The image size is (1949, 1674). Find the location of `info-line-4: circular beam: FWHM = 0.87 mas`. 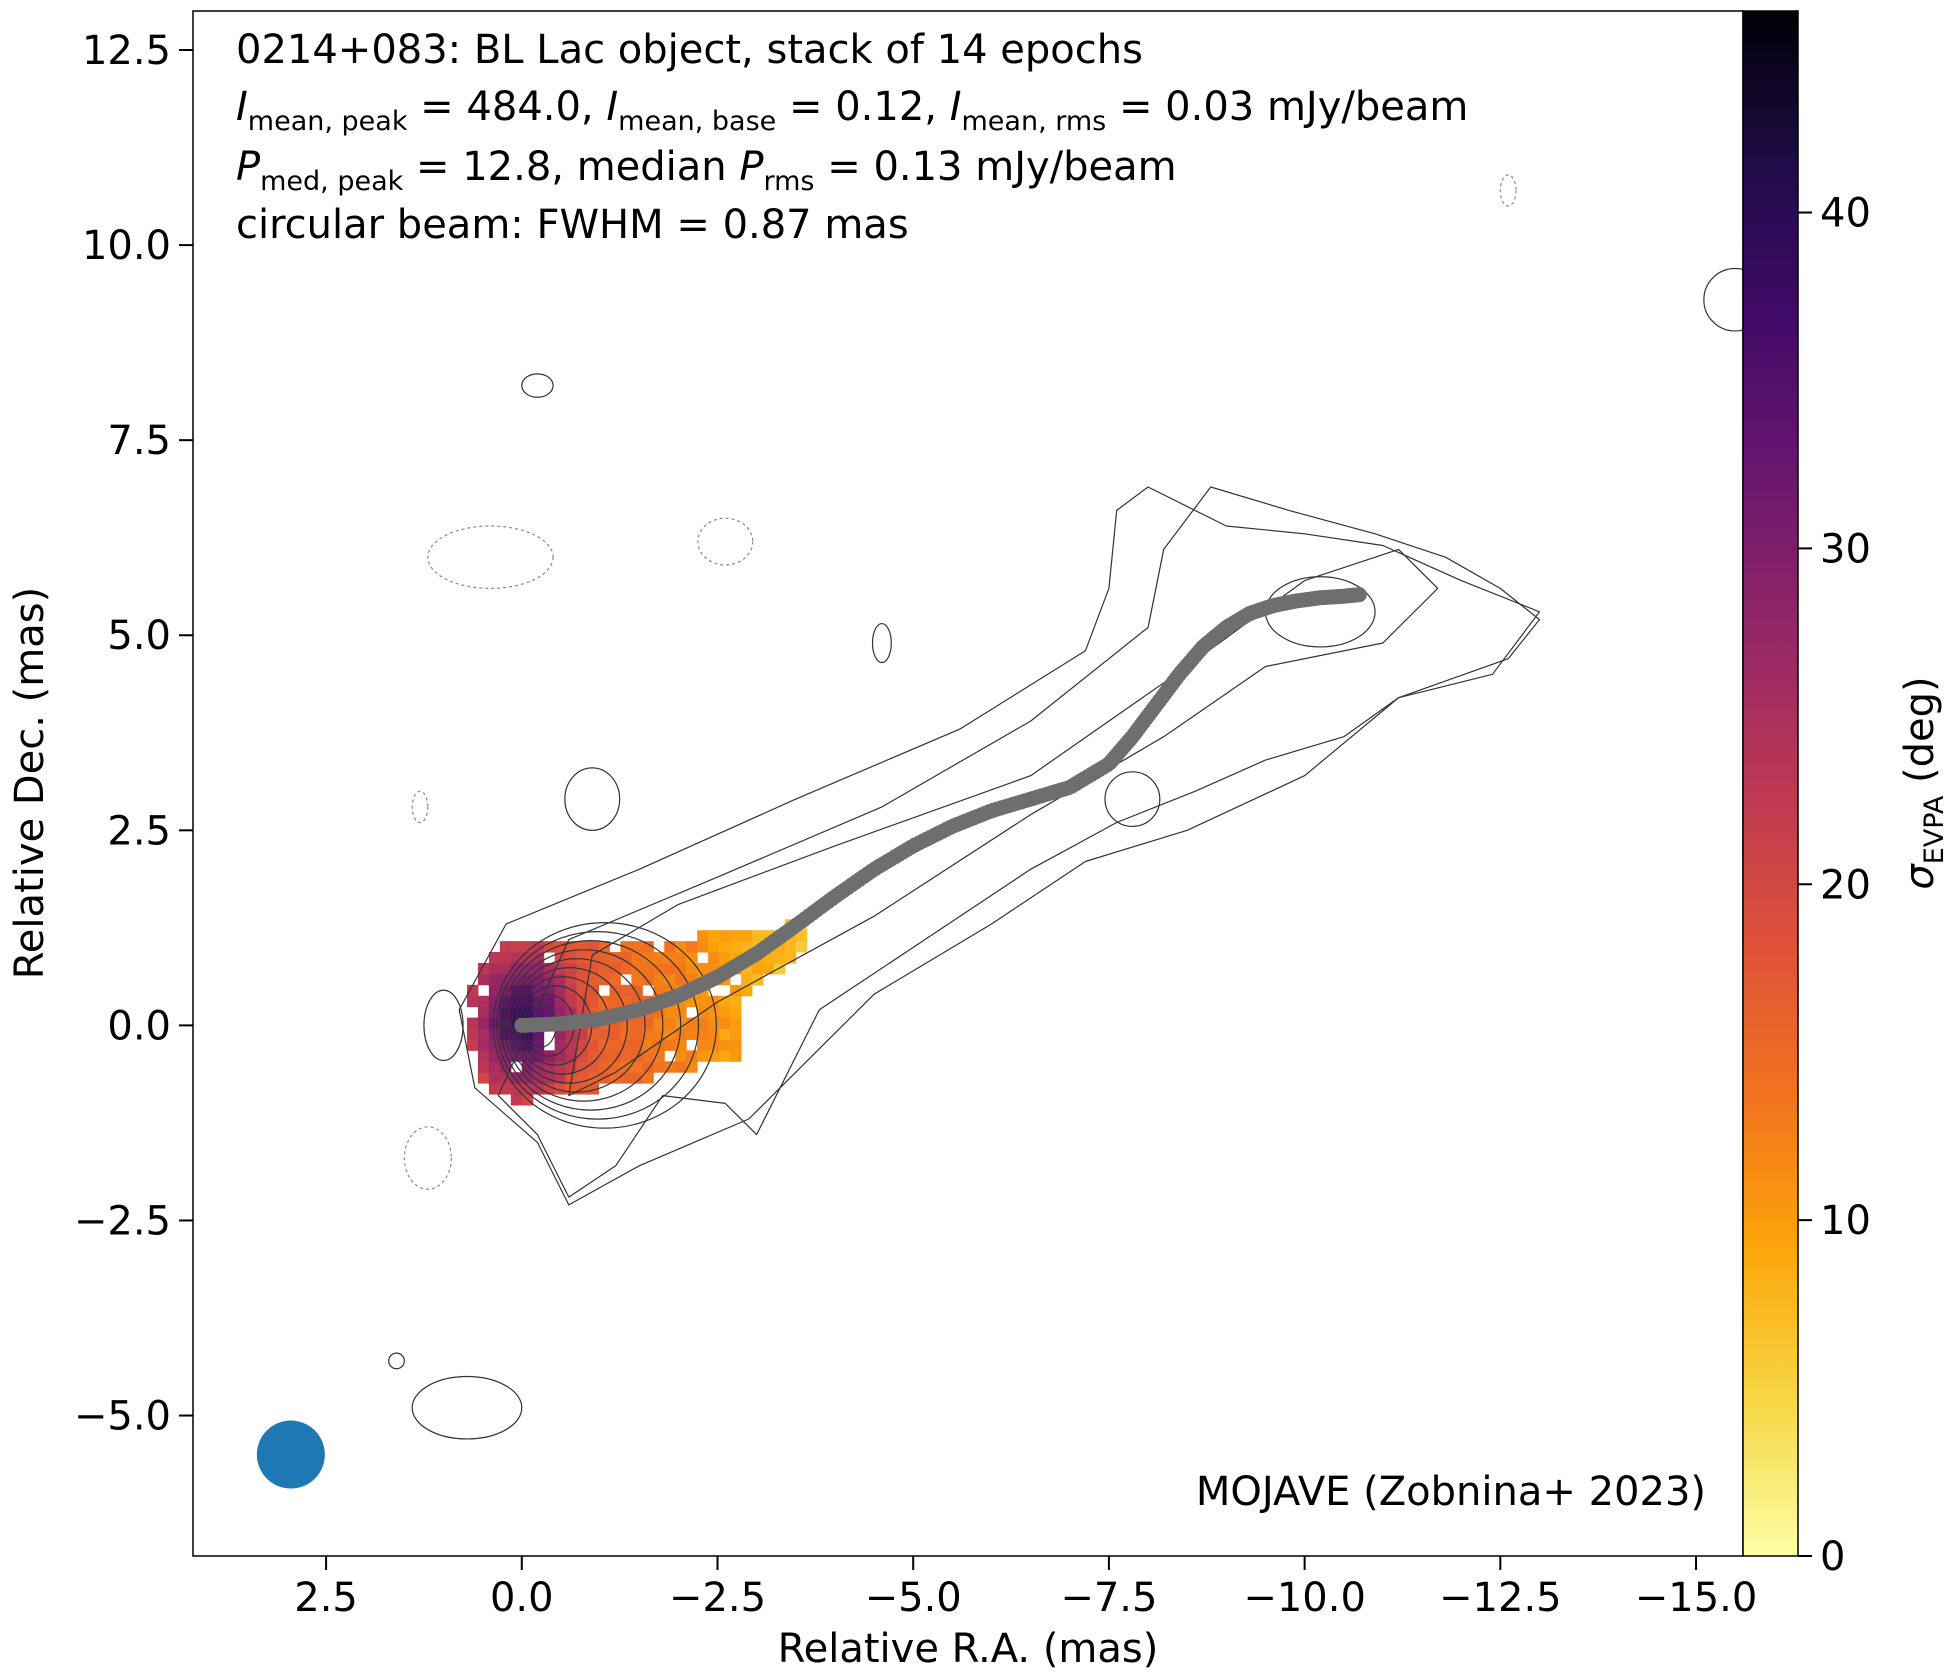

info-line-4: circular beam: FWHM = 0.87 mas is located at coordinates (572, 225).